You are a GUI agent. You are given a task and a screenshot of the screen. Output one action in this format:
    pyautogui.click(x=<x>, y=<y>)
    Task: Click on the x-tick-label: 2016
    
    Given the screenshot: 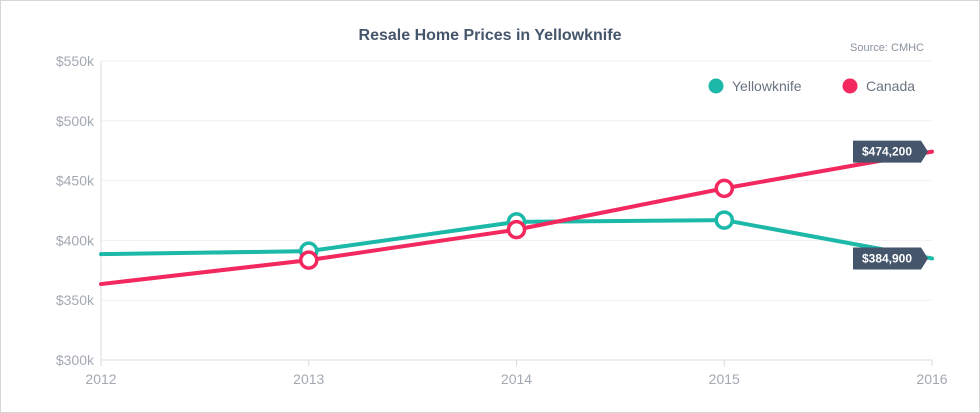 What is the action you would take?
    pyautogui.click(x=931, y=379)
    